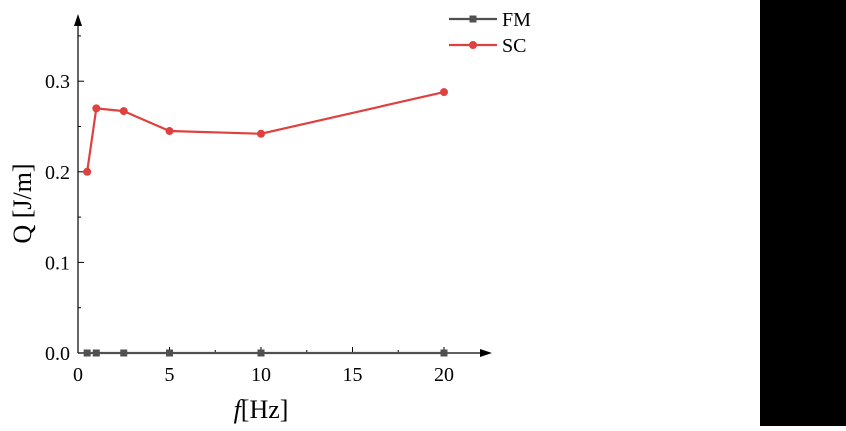 The width and height of the screenshot is (846, 431). Describe the element at coordinates (78, 375) in the screenshot. I see `x-tick-label: 0` at that location.